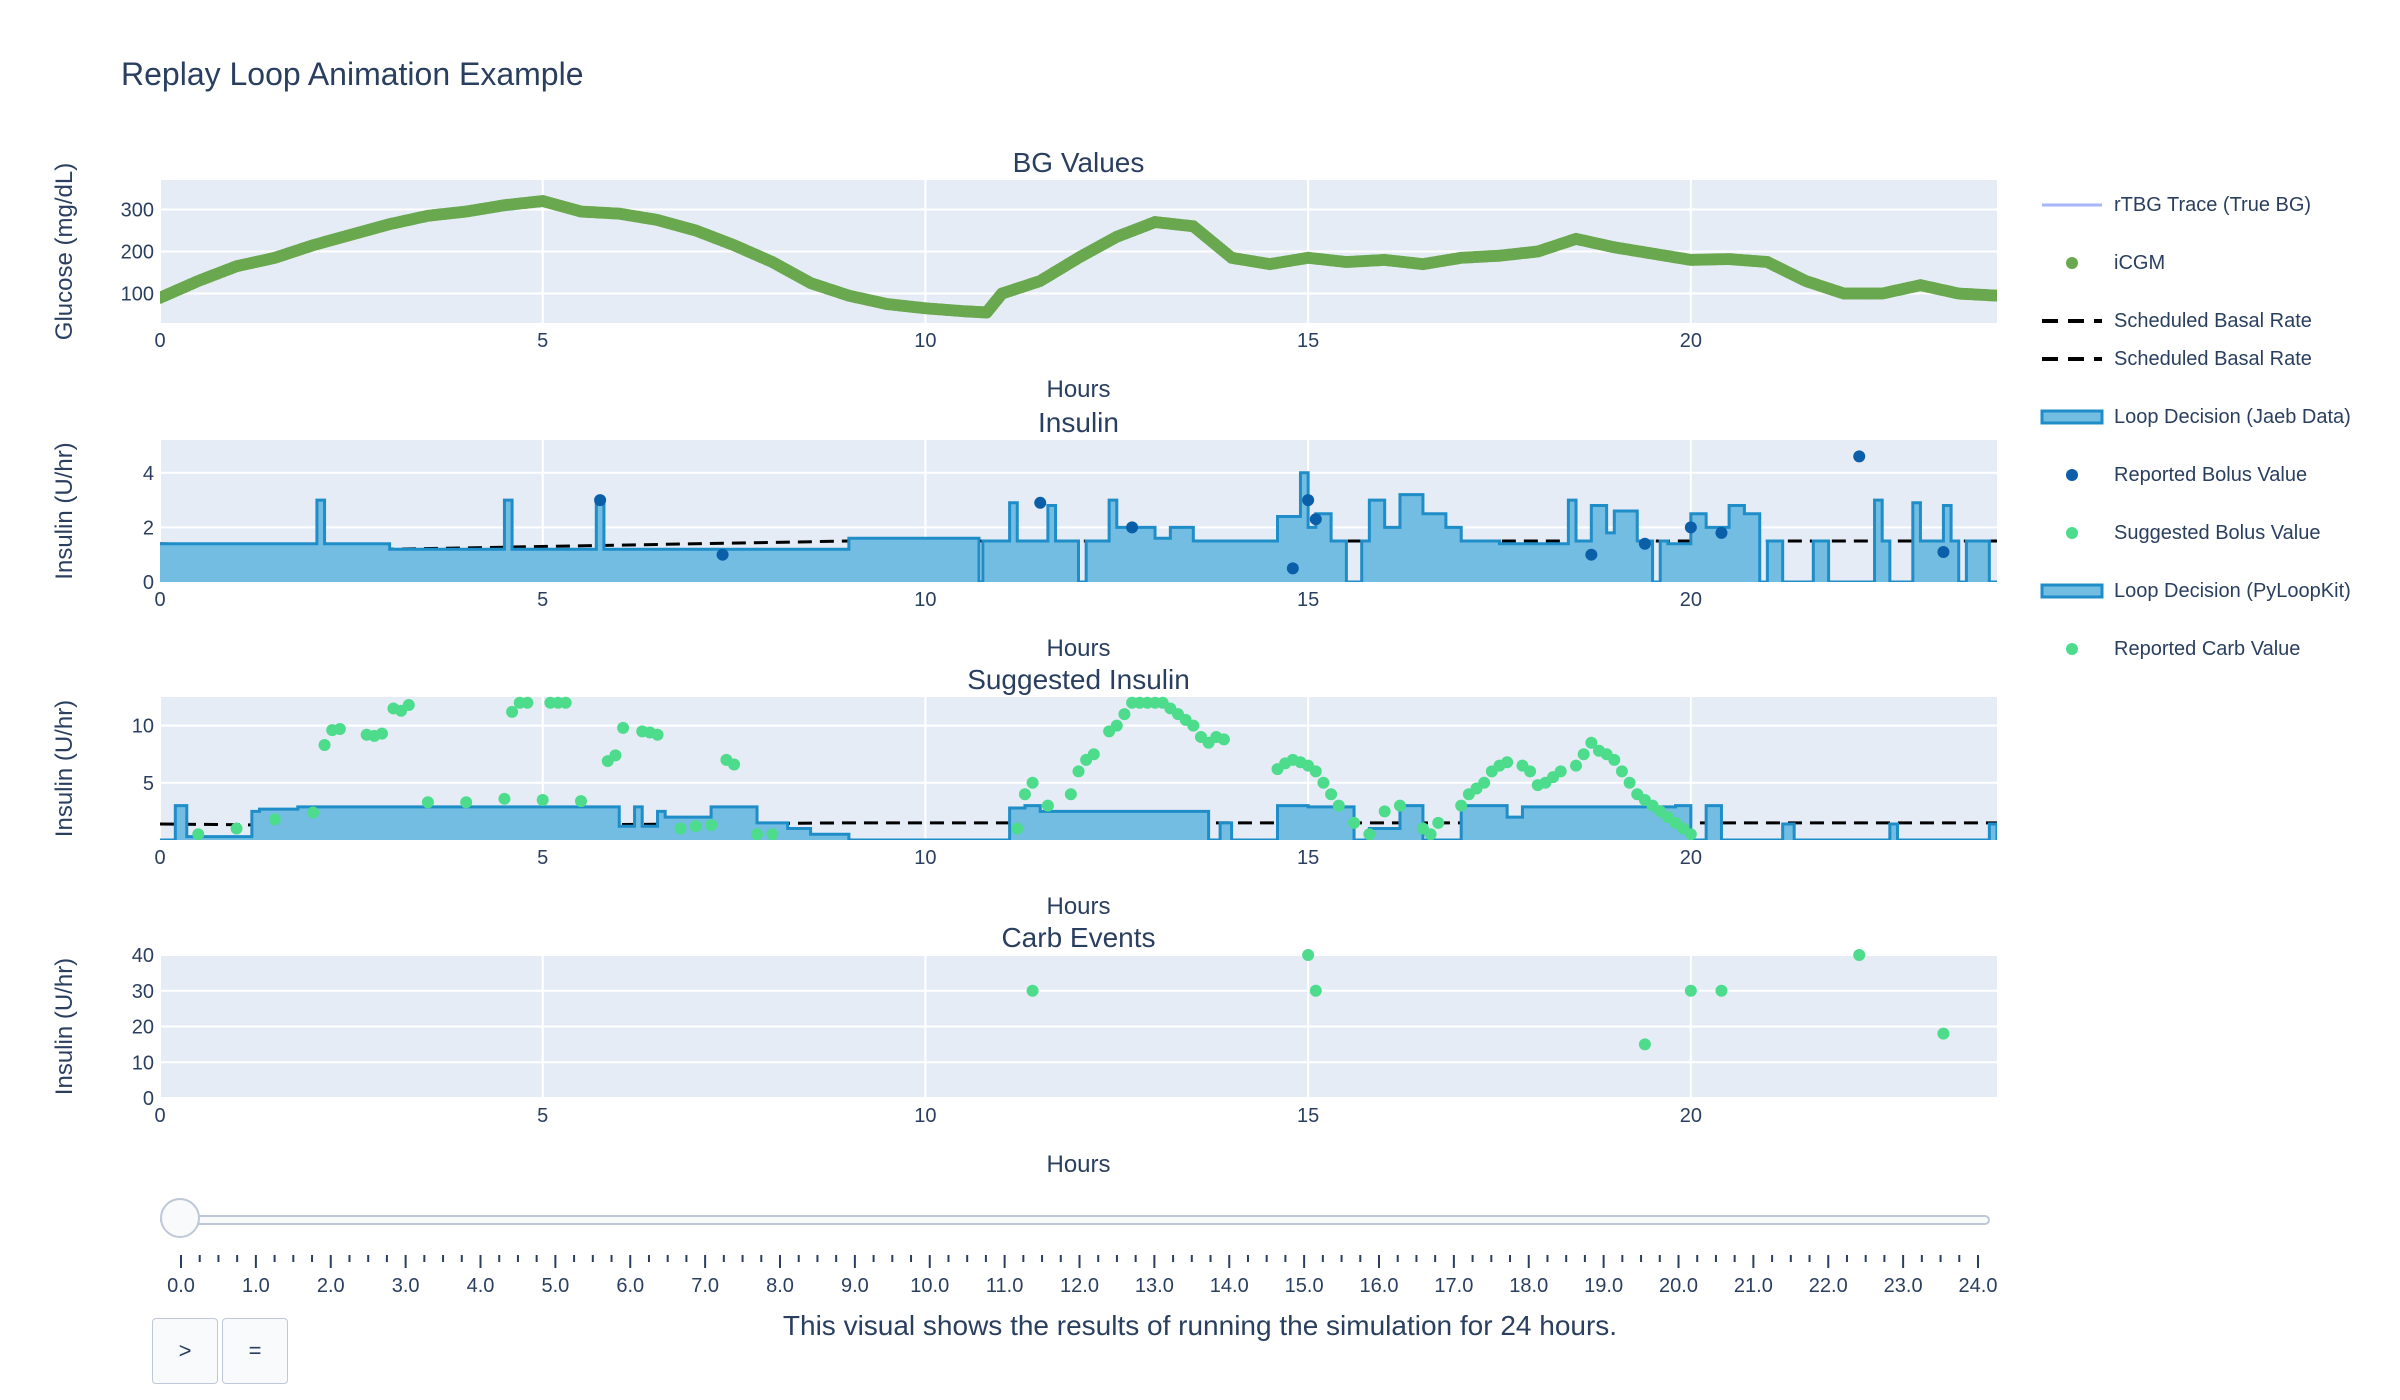 Image resolution: width=2400 pixels, height=1400 pixels. What do you see at coordinates (185, 1351) in the screenshot?
I see `play-button: >` at bounding box center [185, 1351].